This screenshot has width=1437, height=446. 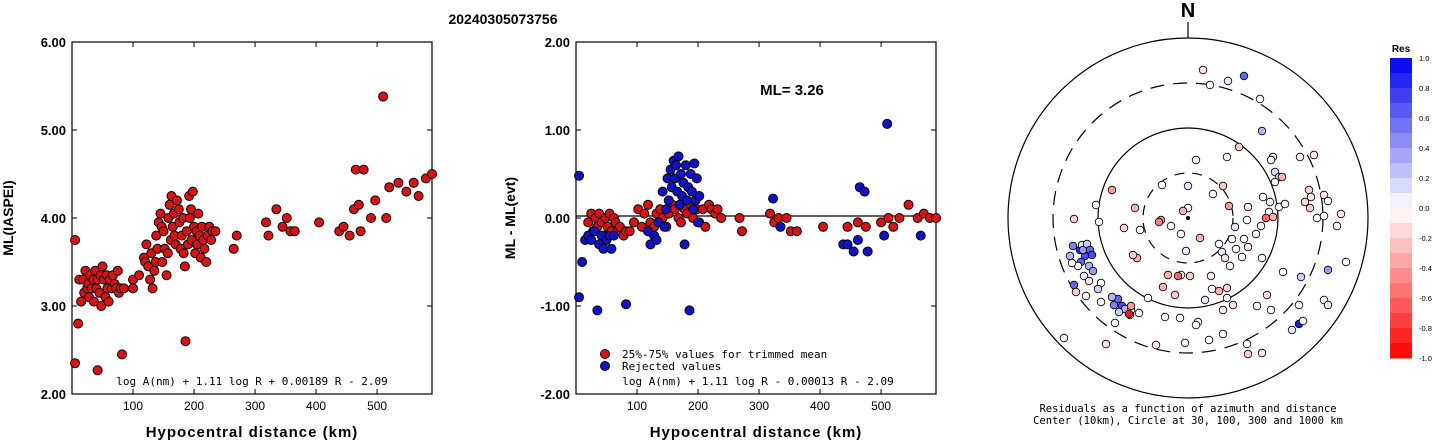 I want to click on colorbar-tick-label: 0.4, so click(x=1424, y=148).